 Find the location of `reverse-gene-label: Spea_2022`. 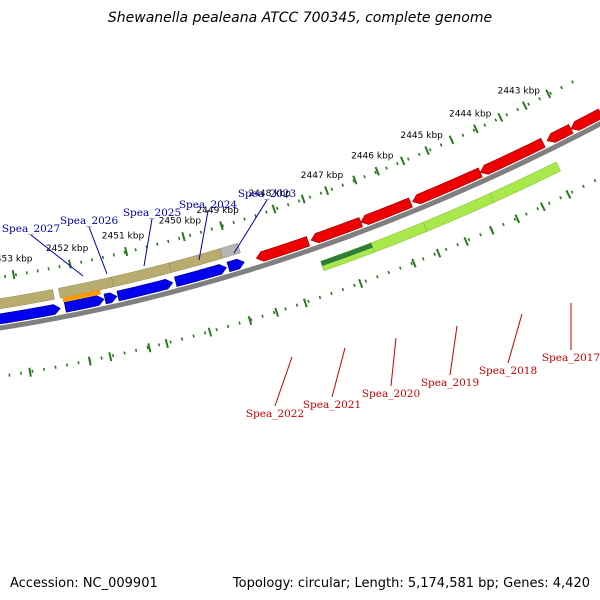

reverse-gene-label: Spea_2022 is located at coordinates (275, 414).